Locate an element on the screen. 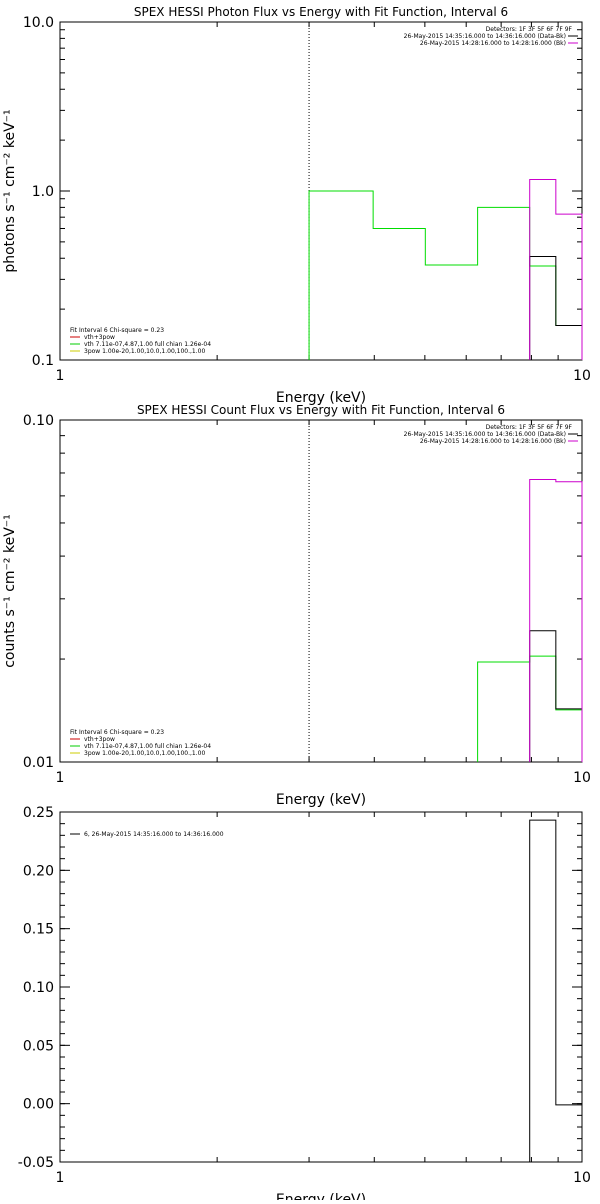  y-tick-label: 0.00 is located at coordinates (38, 1105).